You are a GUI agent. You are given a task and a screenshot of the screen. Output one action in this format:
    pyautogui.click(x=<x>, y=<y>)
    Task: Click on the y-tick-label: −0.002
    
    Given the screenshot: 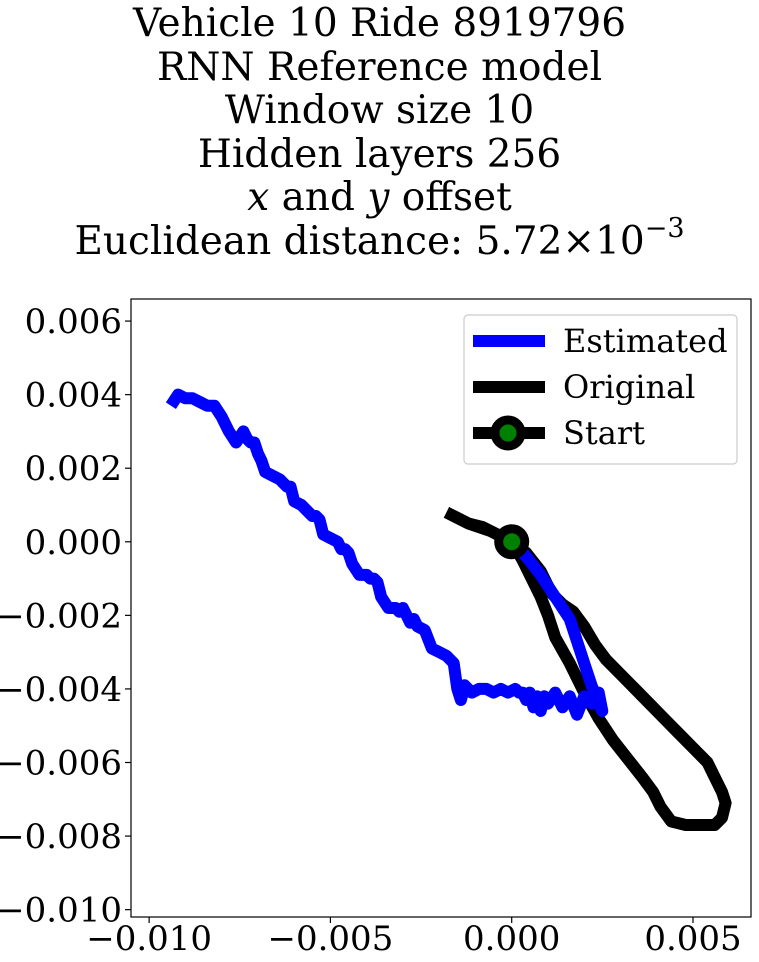 What is the action you would take?
    pyautogui.click(x=61, y=616)
    